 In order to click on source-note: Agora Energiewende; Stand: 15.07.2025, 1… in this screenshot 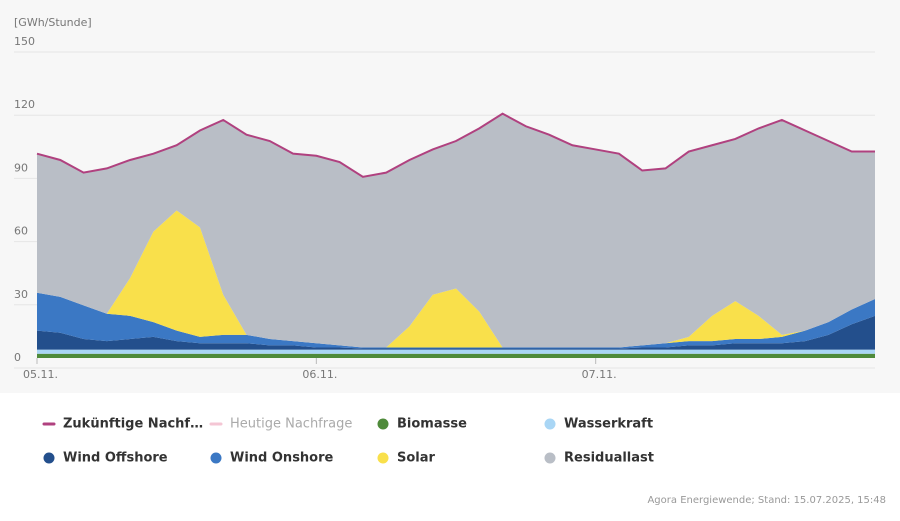, I will do `click(766, 500)`.